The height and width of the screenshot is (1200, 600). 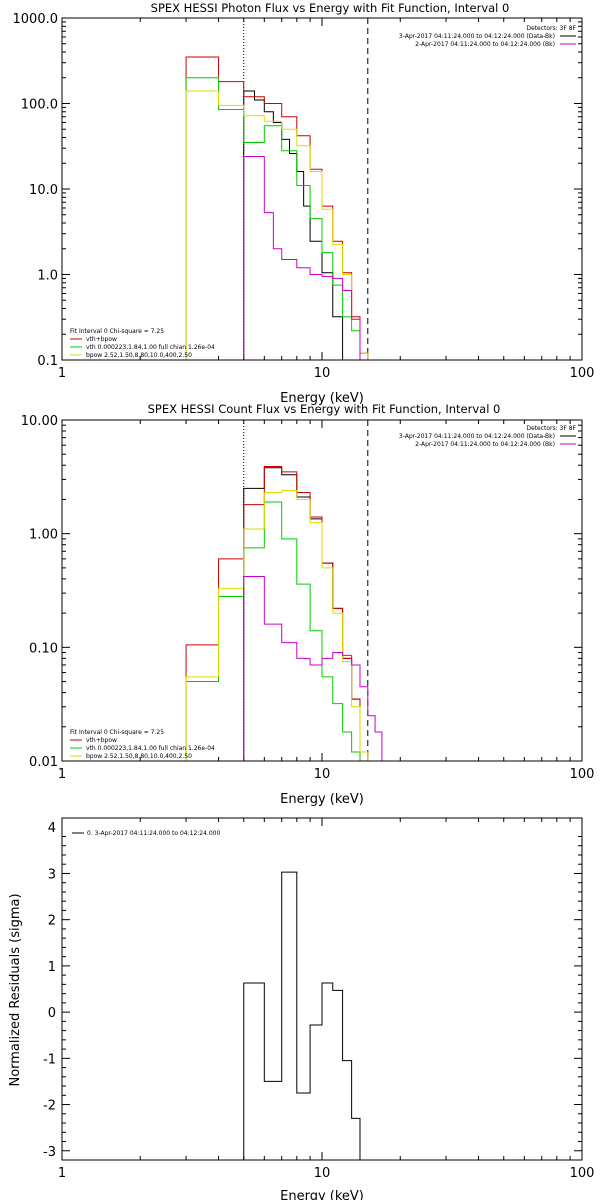 I want to click on y-tick-label: 0.10, so click(x=43, y=648).